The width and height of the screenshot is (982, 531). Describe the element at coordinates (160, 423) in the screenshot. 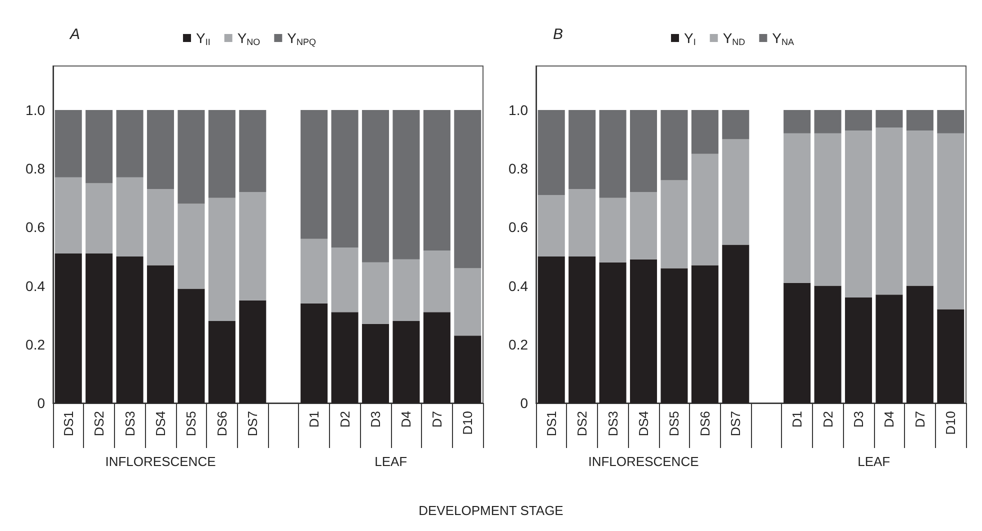

I see `x-tick-label: DS4` at that location.